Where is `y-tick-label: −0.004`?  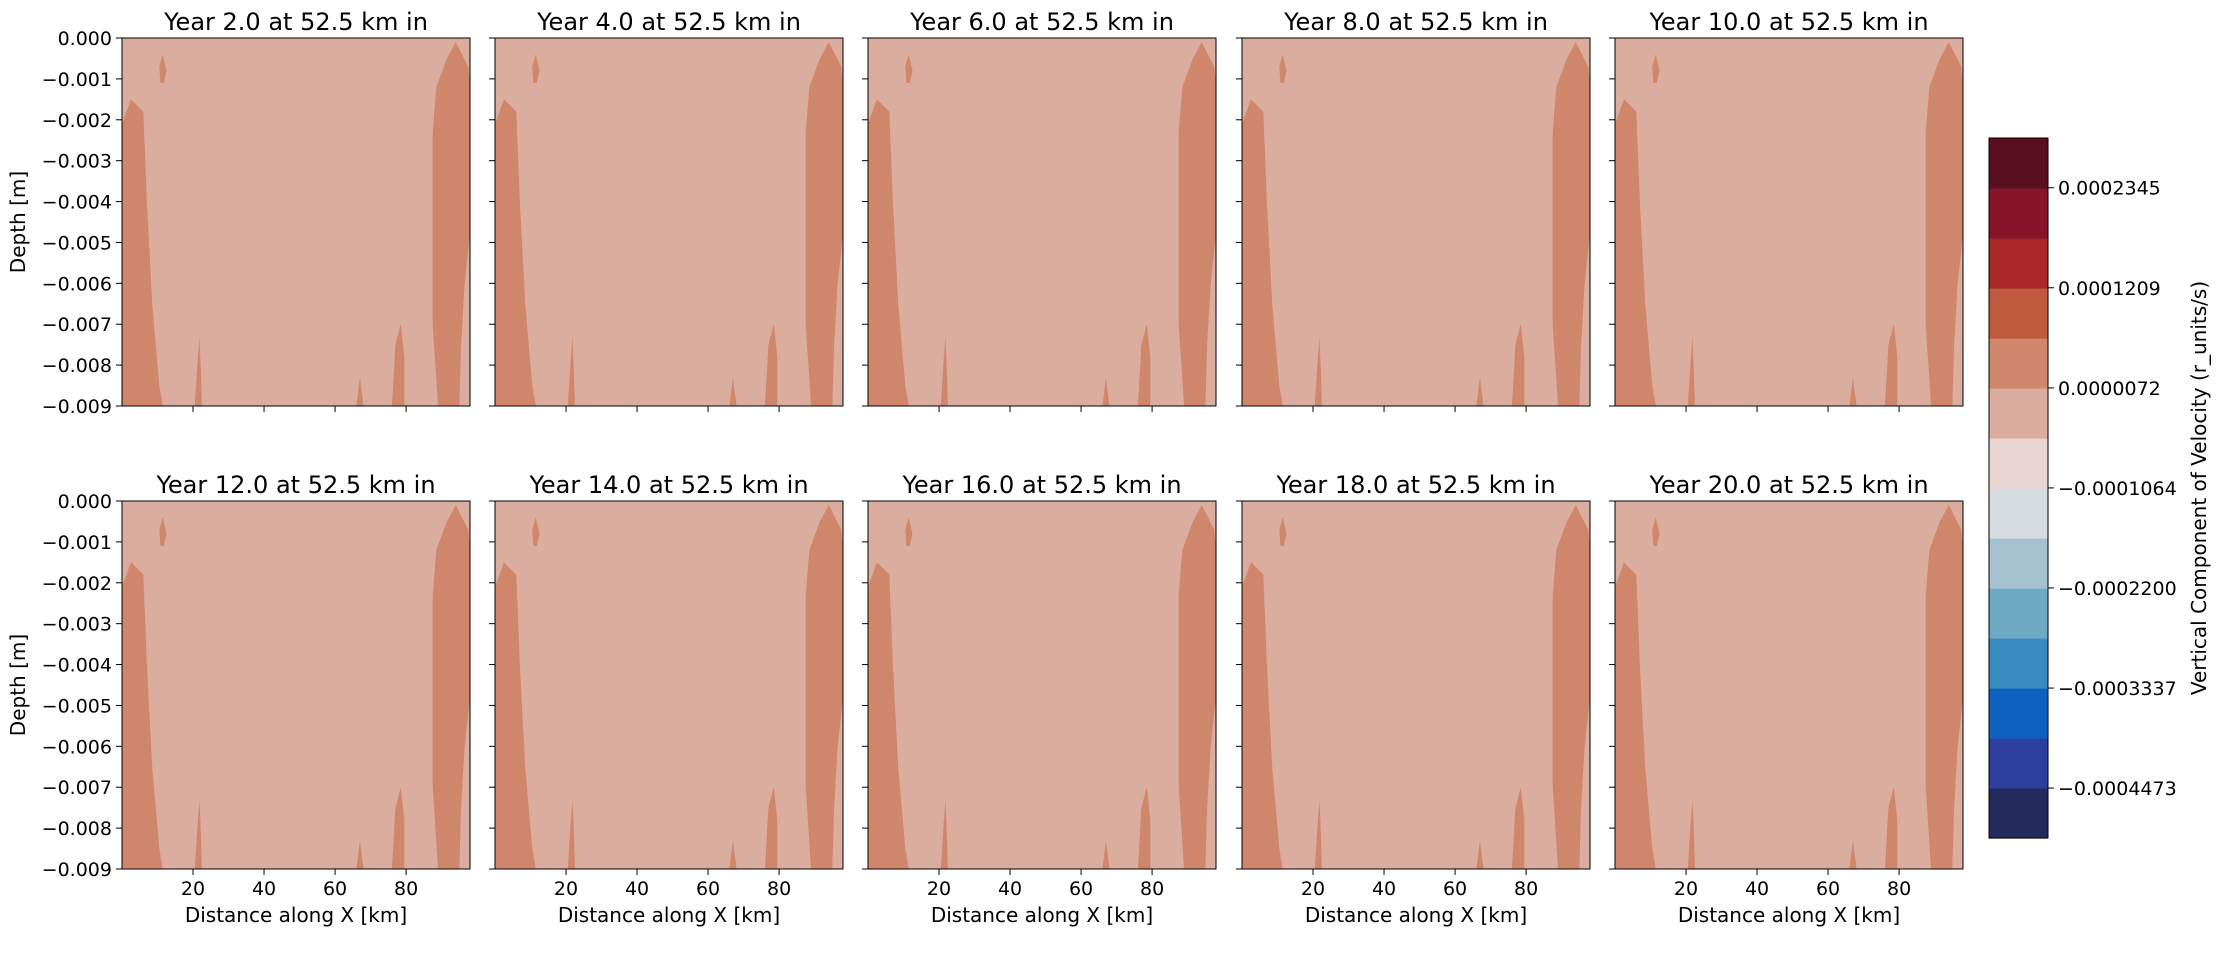
y-tick-label: −0.004 is located at coordinates (77, 203).